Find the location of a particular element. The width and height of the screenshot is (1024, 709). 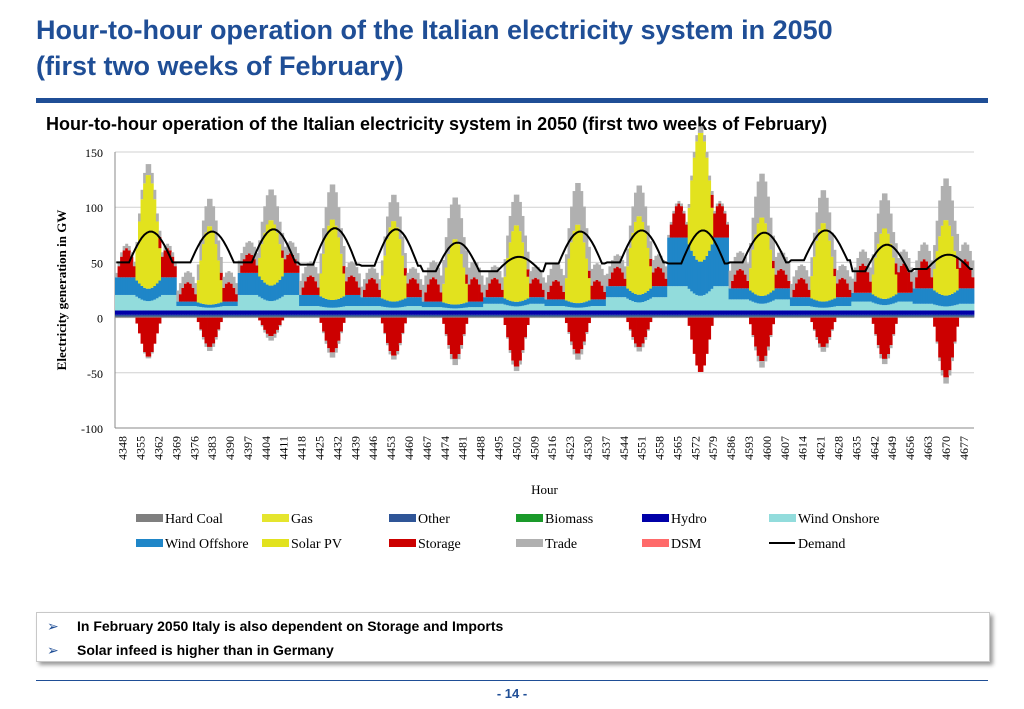

x-tick-label: 4439 is located at coordinates (355, 448).